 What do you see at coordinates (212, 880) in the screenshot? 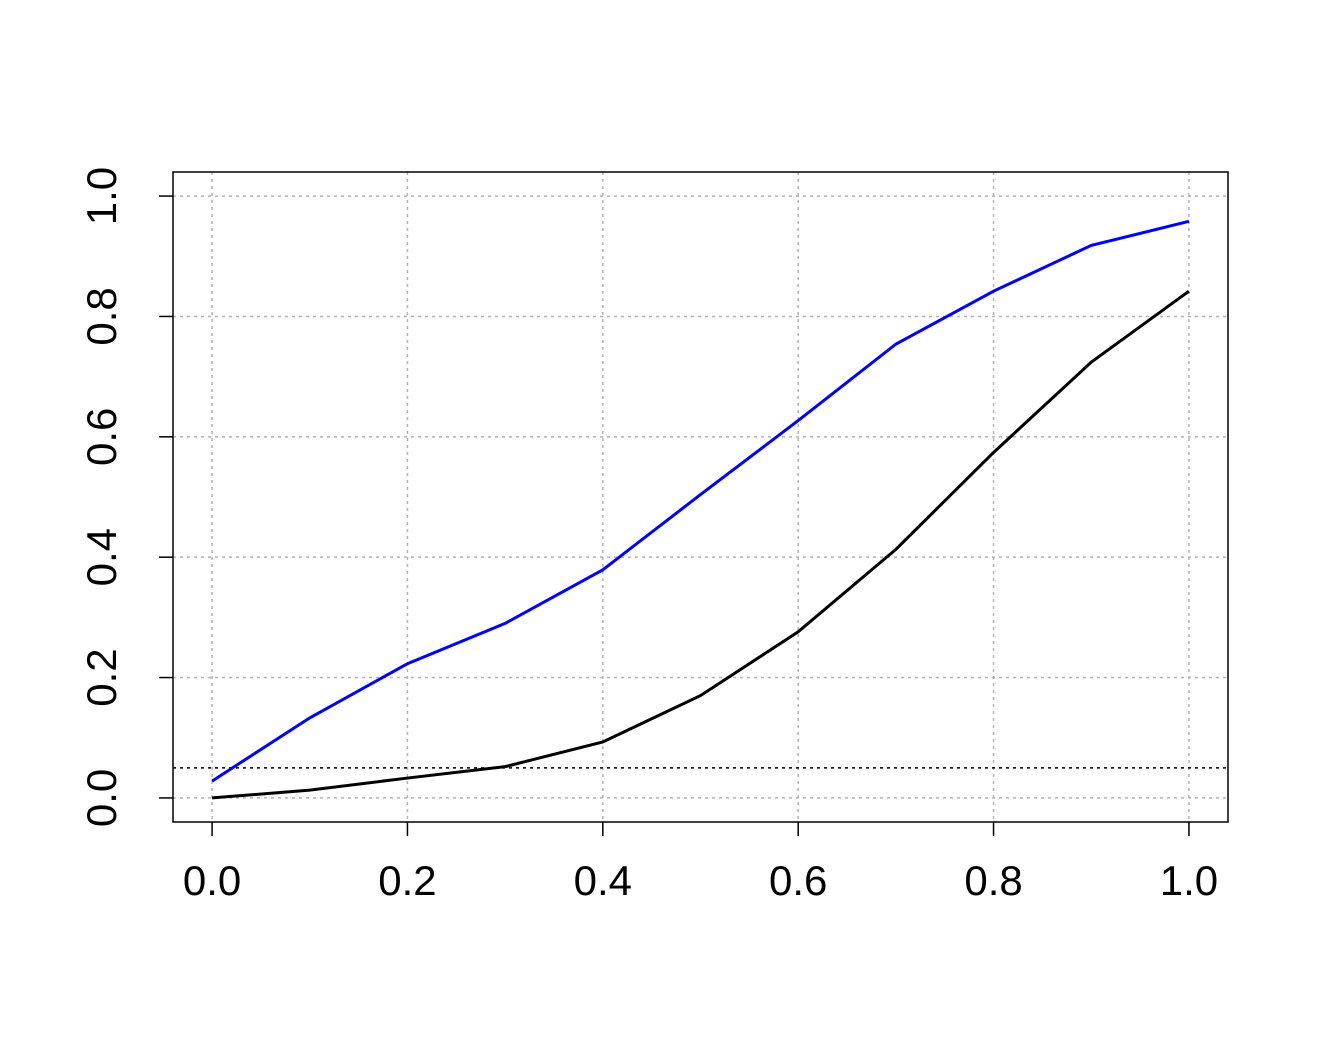
I see `x-tick-label: 0.0` at bounding box center [212, 880].